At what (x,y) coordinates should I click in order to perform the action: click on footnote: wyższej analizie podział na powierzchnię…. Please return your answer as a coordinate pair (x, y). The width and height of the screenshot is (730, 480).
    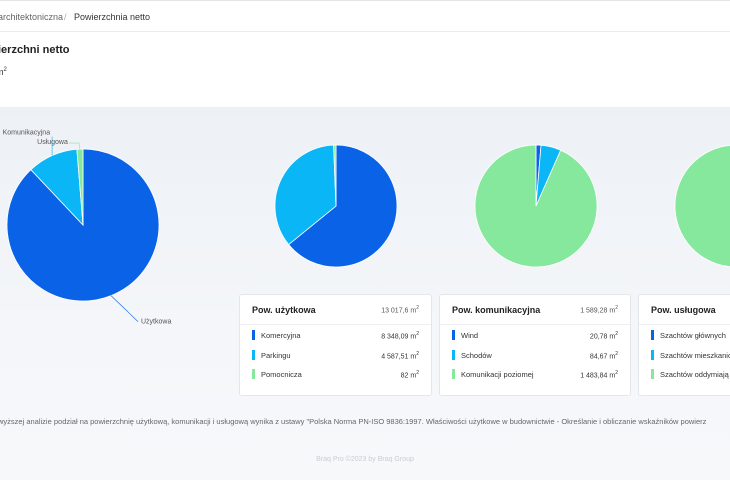
    Looking at the image, I should click on (353, 421).